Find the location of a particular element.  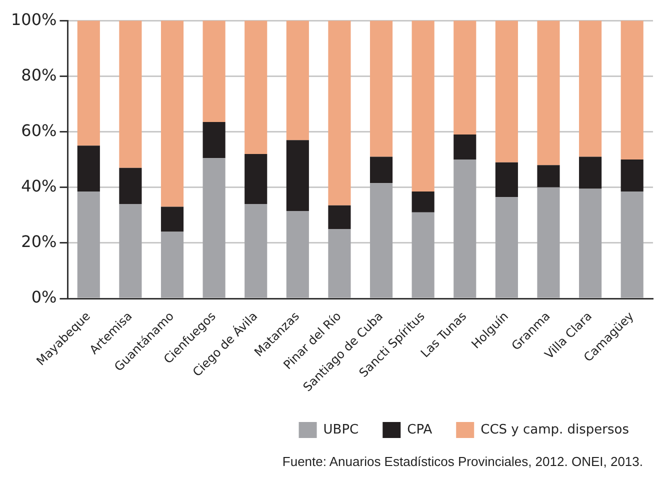

y-tick-label: 0% is located at coordinates (44, 297).